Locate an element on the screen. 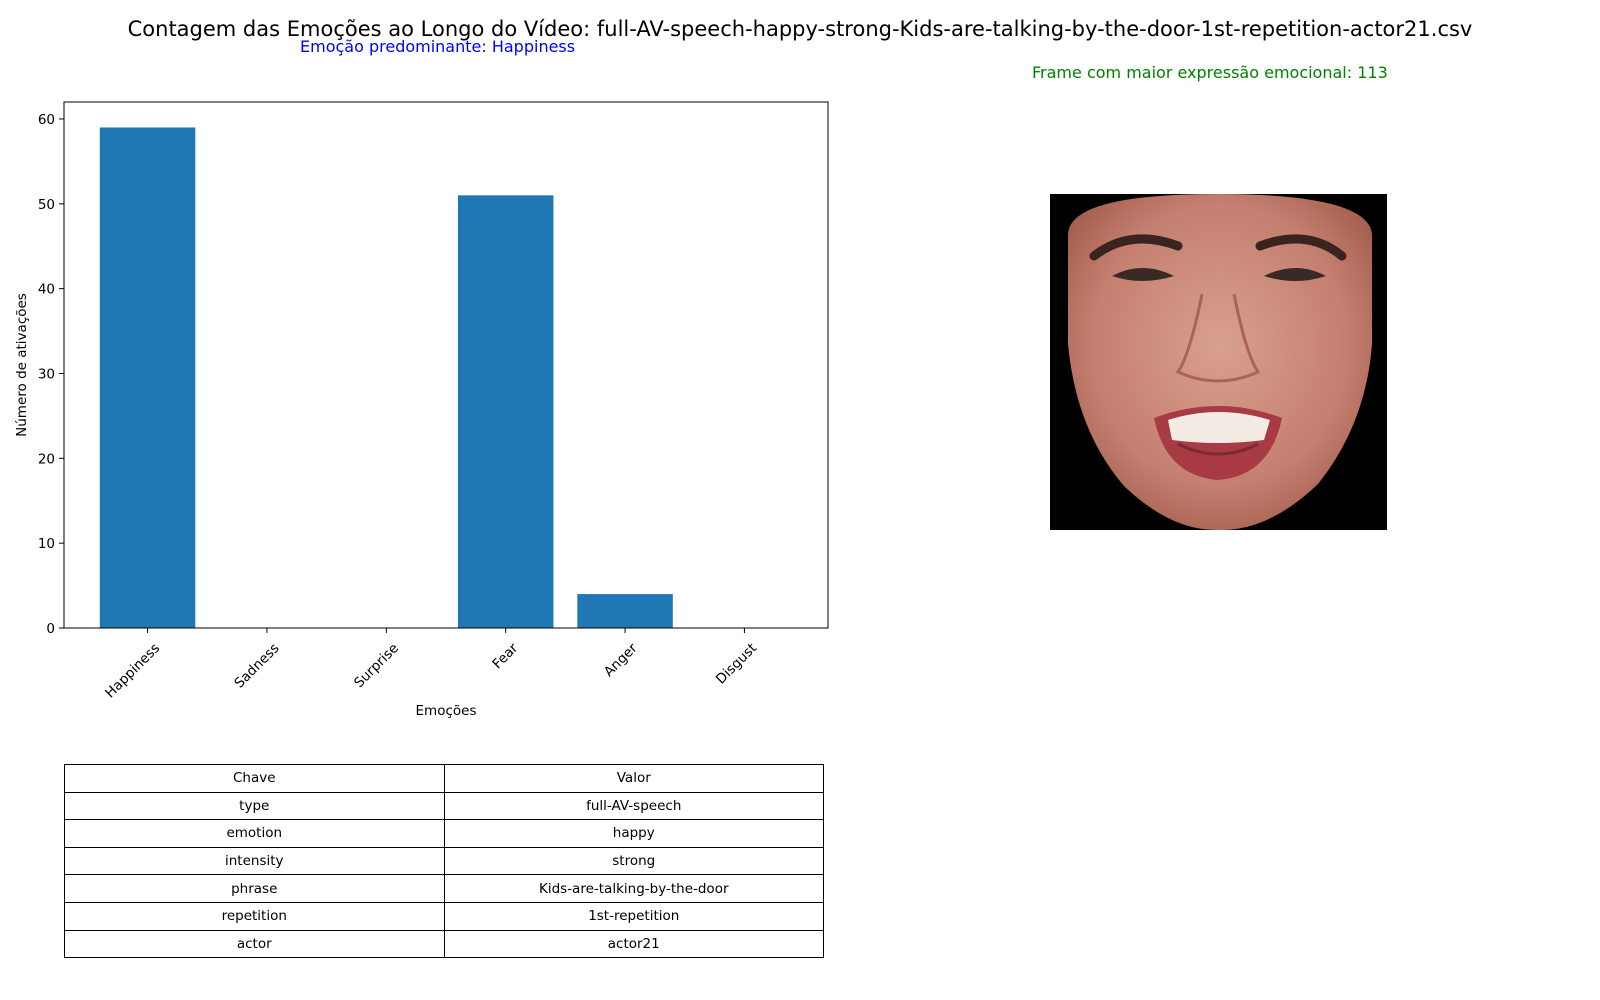  table-key-cell: phrase is located at coordinates (254, 888).